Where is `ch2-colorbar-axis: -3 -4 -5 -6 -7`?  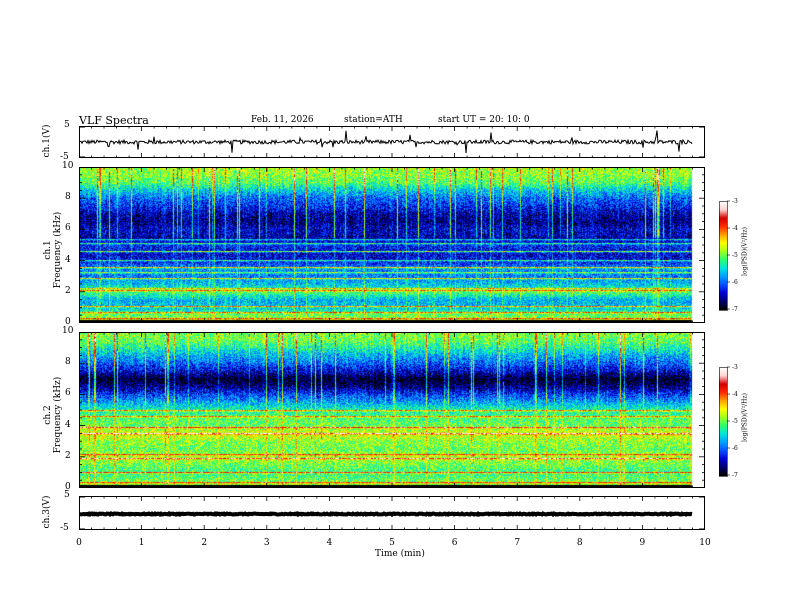
ch2-colorbar-axis: -3 -4 -5 -6 -7 is located at coordinates (728, 421).